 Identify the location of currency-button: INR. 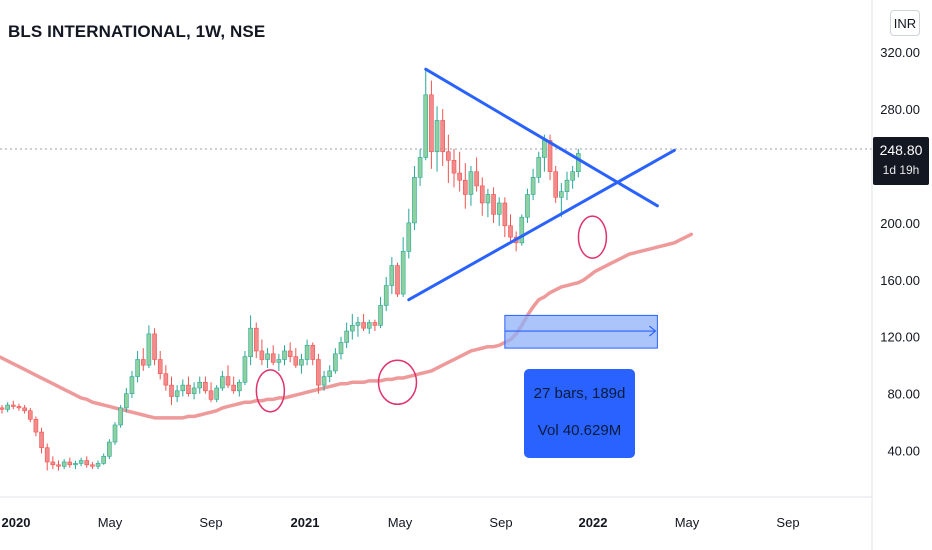
(905, 23).